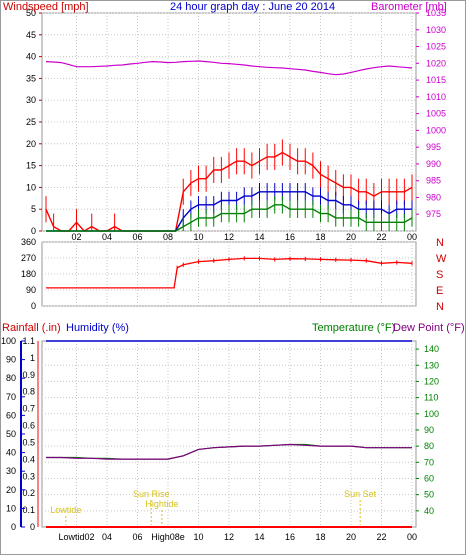 The height and width of the screenshot is (555, 466). Describe the element at coordinates (436, 13) in the screenshot. I see `baro-tick-label: 1035` at that location.